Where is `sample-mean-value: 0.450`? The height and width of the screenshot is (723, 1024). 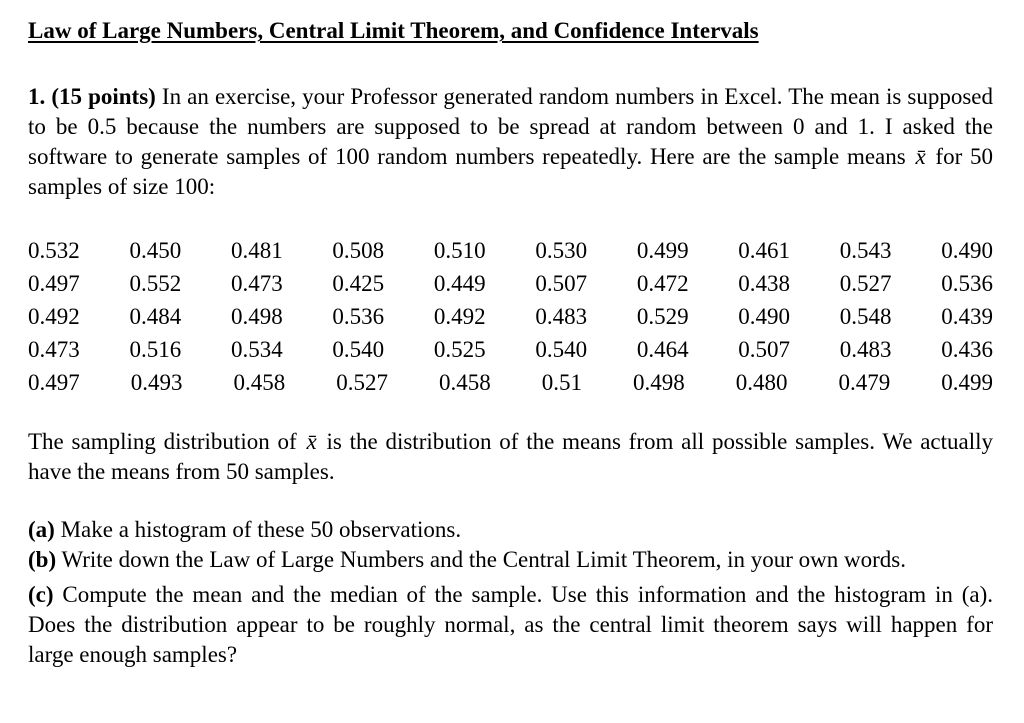 sample-mean-value: 0.450 is located at coordinates (155, 250).